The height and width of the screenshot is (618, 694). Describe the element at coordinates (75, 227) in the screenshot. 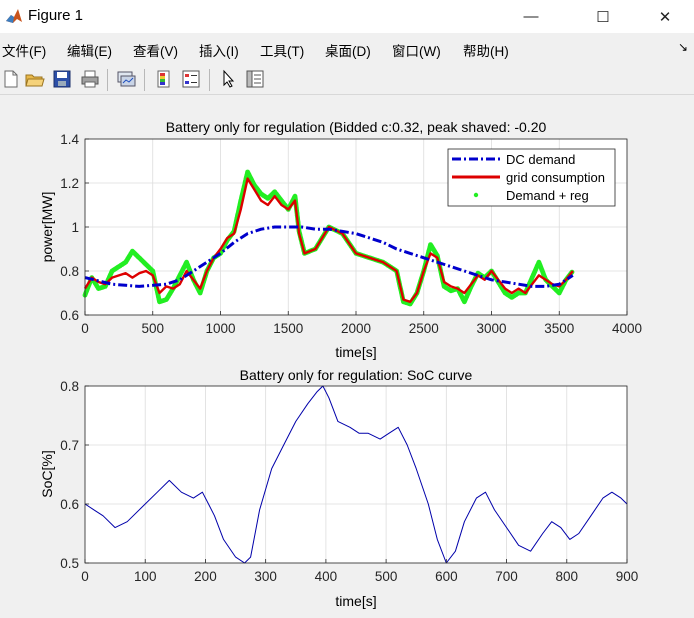

I see `power-y-tick-label: 1` at that location.